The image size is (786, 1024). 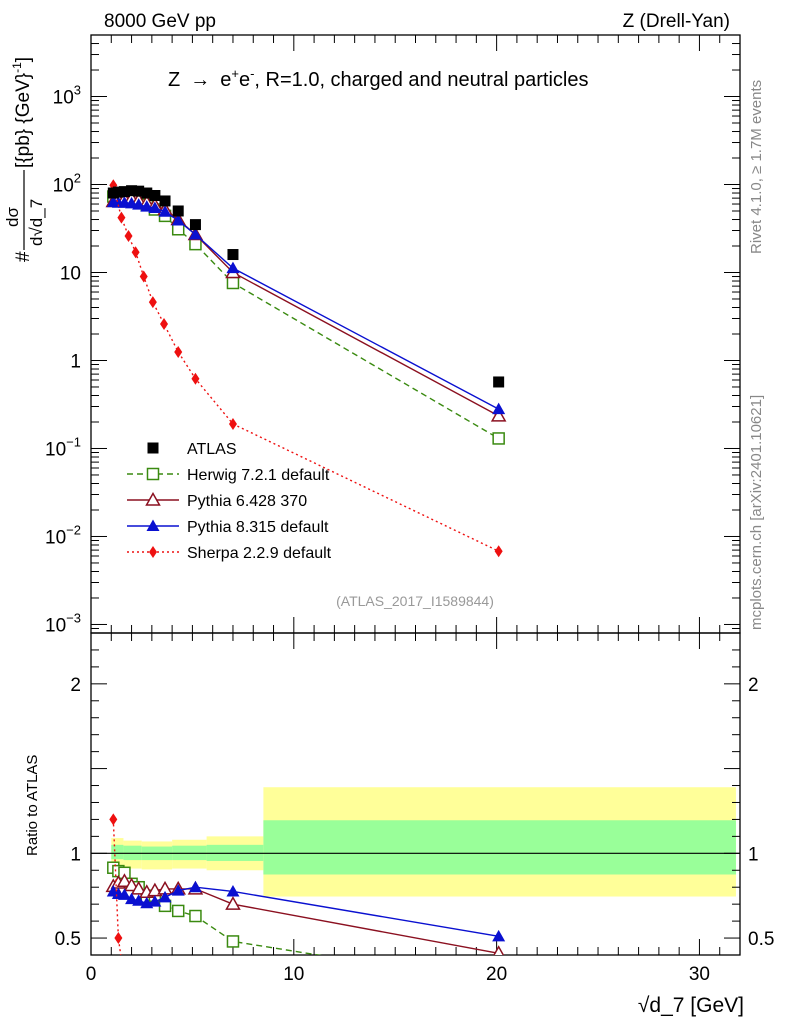 I want to click on energy-label: 8000 GeV pp, so click(x=160, y=21).